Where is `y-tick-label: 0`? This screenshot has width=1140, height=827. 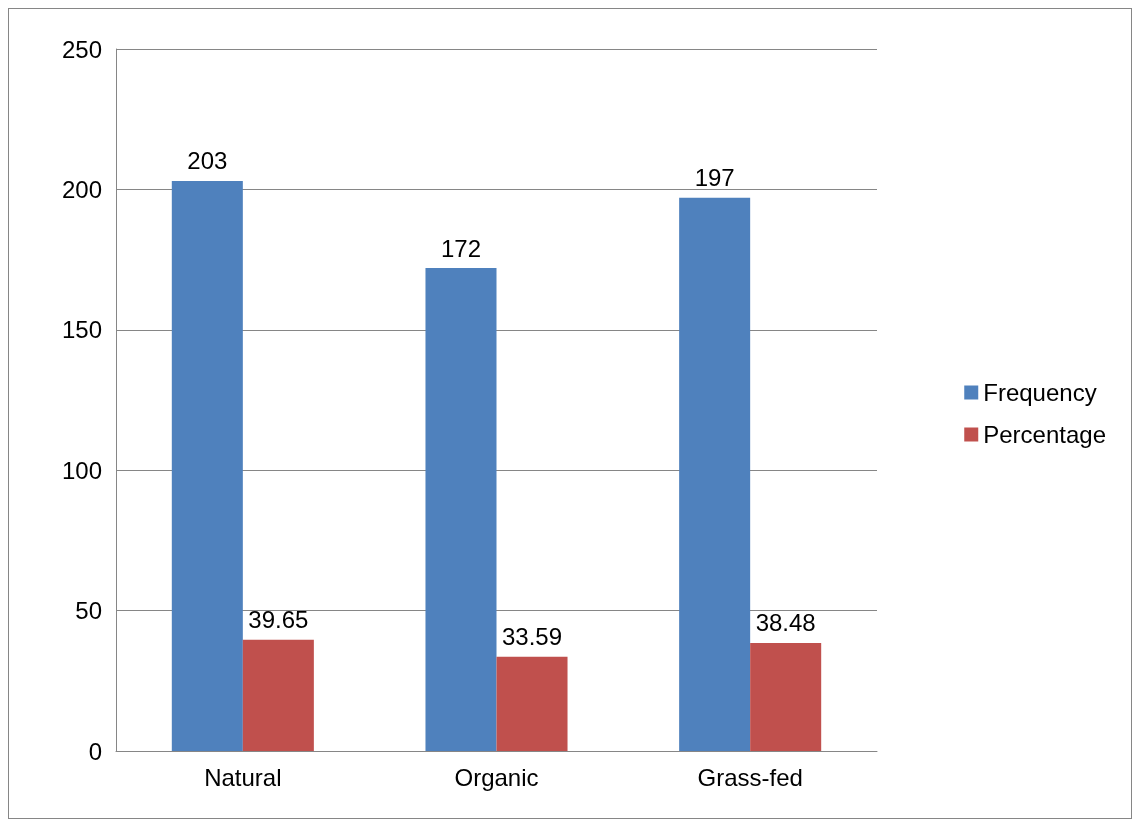
y-tick-label: 0 is located at coordinates (95, 751).